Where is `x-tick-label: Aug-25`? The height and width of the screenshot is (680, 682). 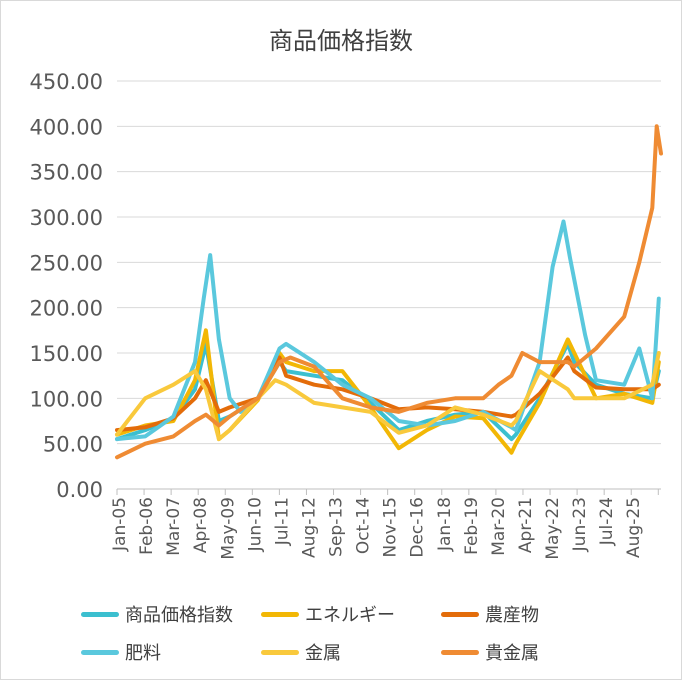
x-tick-label: Aug-25 is located at coordinates (634, 527).